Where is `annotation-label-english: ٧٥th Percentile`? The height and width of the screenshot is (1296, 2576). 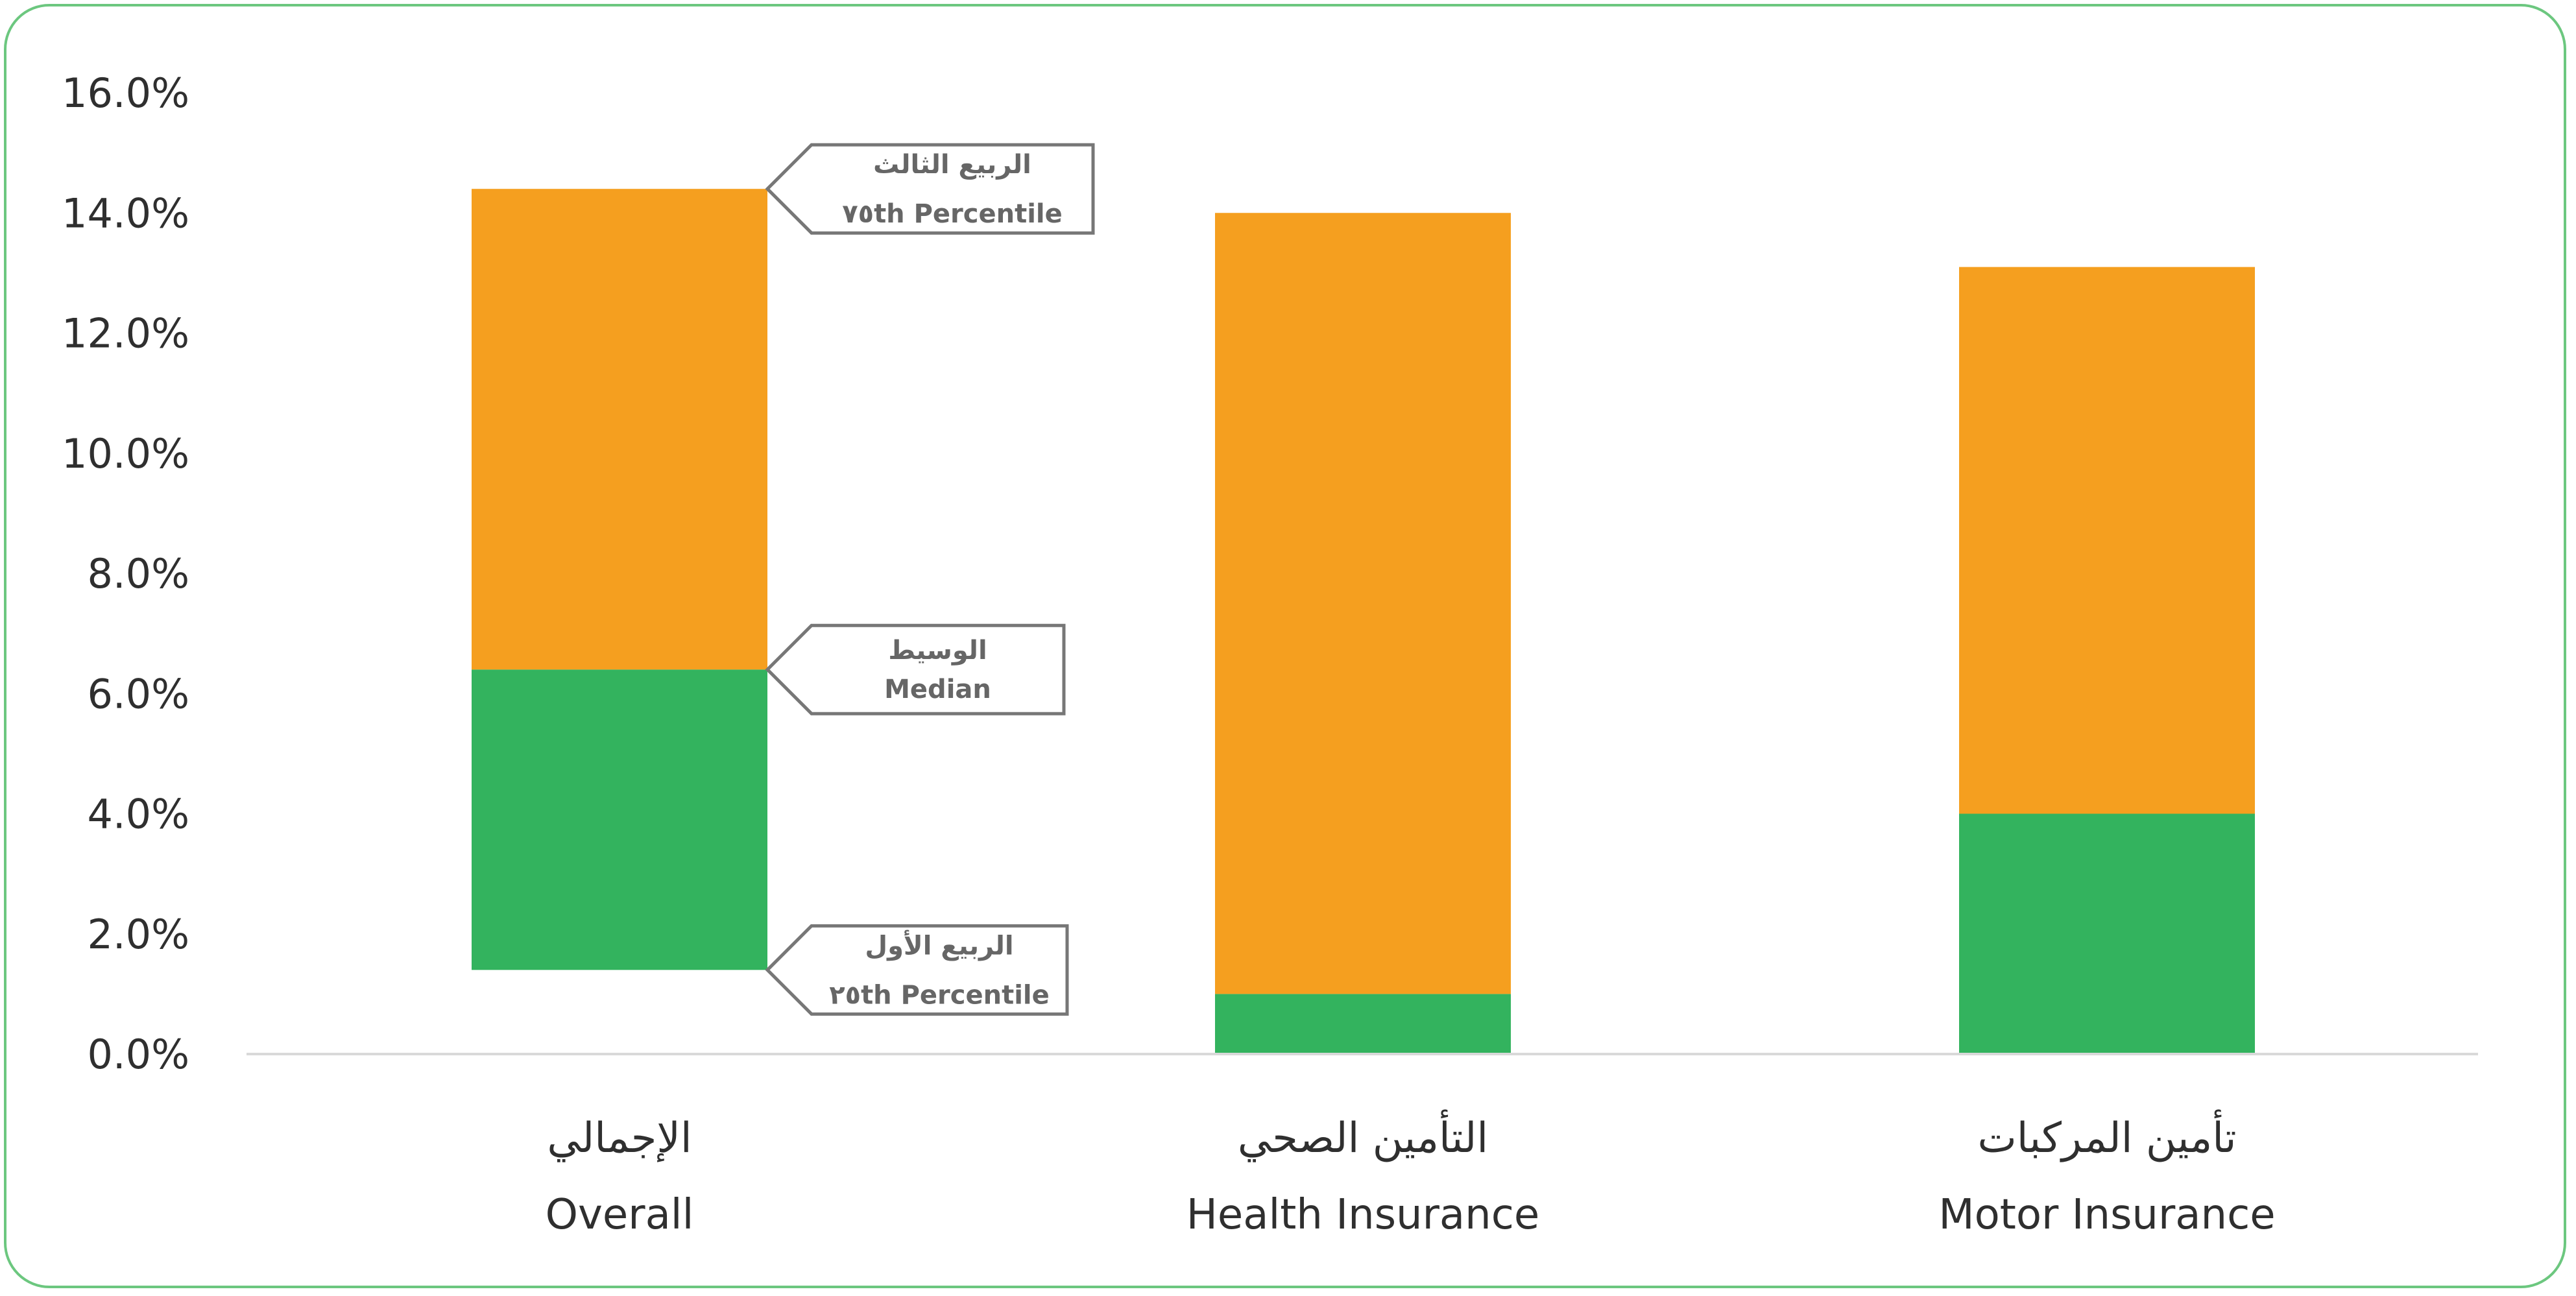
annotation-label-english: ٧٥th Percentile is located at coordinates (952, 214).